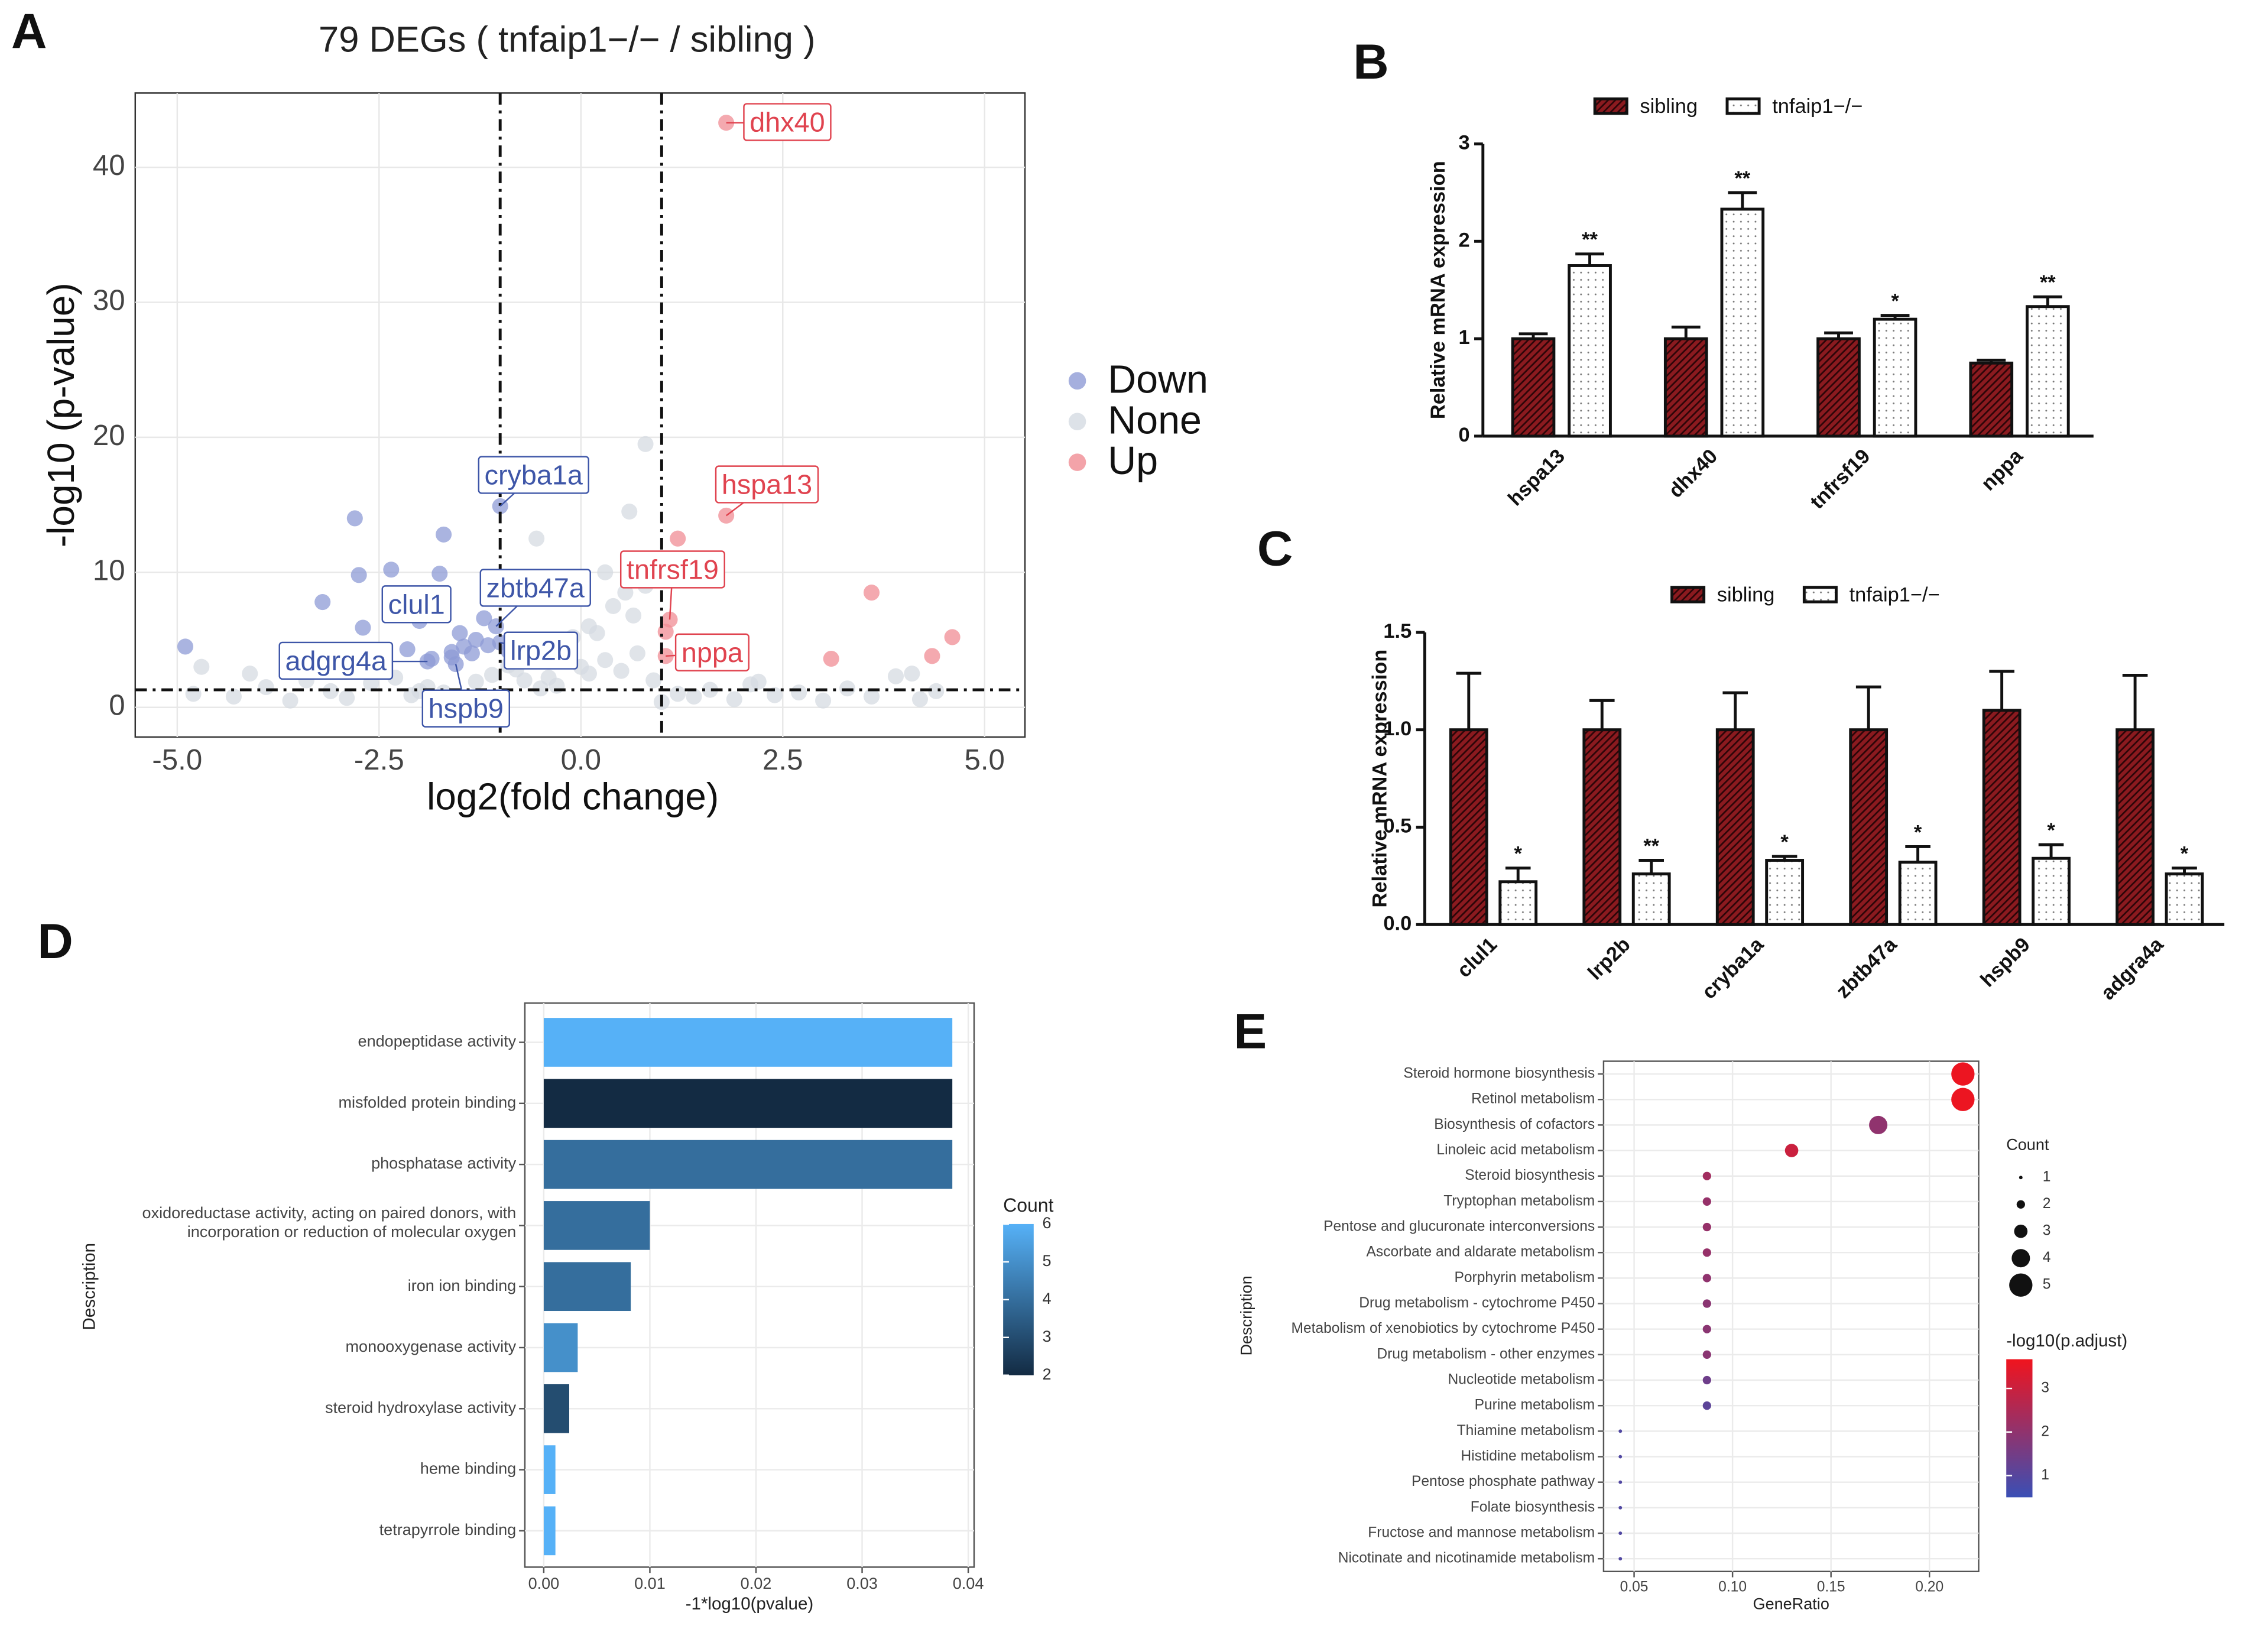 The image size is (2268, 1626). What do you see at coordinates (432, 1347) in the screenshot?
I see `y-tick-label: monooxygenase activity` at bounding box center [432, 1347].